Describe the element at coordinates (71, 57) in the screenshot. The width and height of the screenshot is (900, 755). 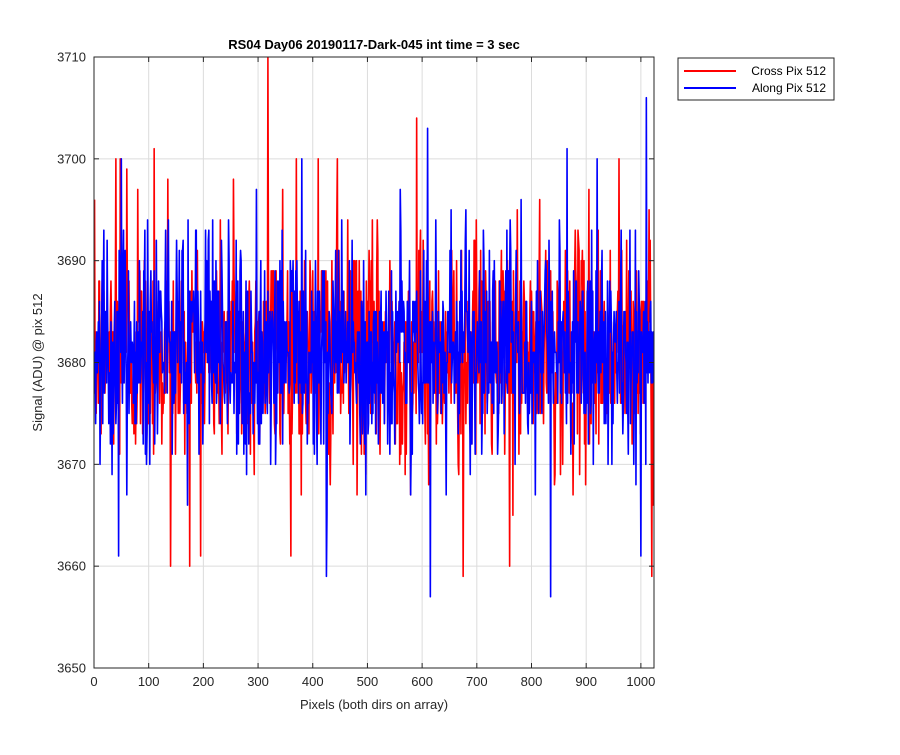
I see `y-tick-label: 3710` at that location.